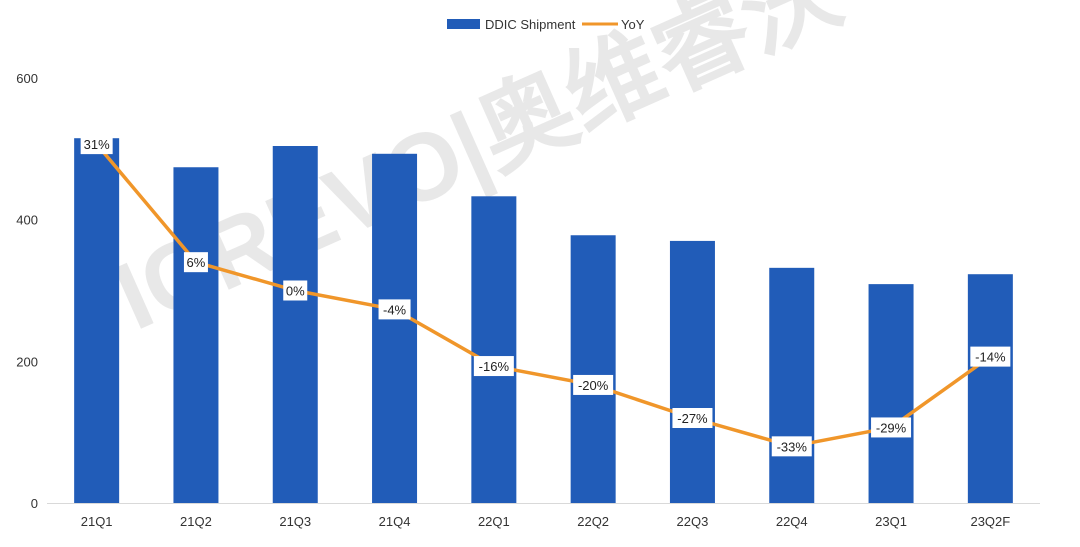 The image size is (1080, 547). I want to click on y-tick-label: 600, so click(27, 78).